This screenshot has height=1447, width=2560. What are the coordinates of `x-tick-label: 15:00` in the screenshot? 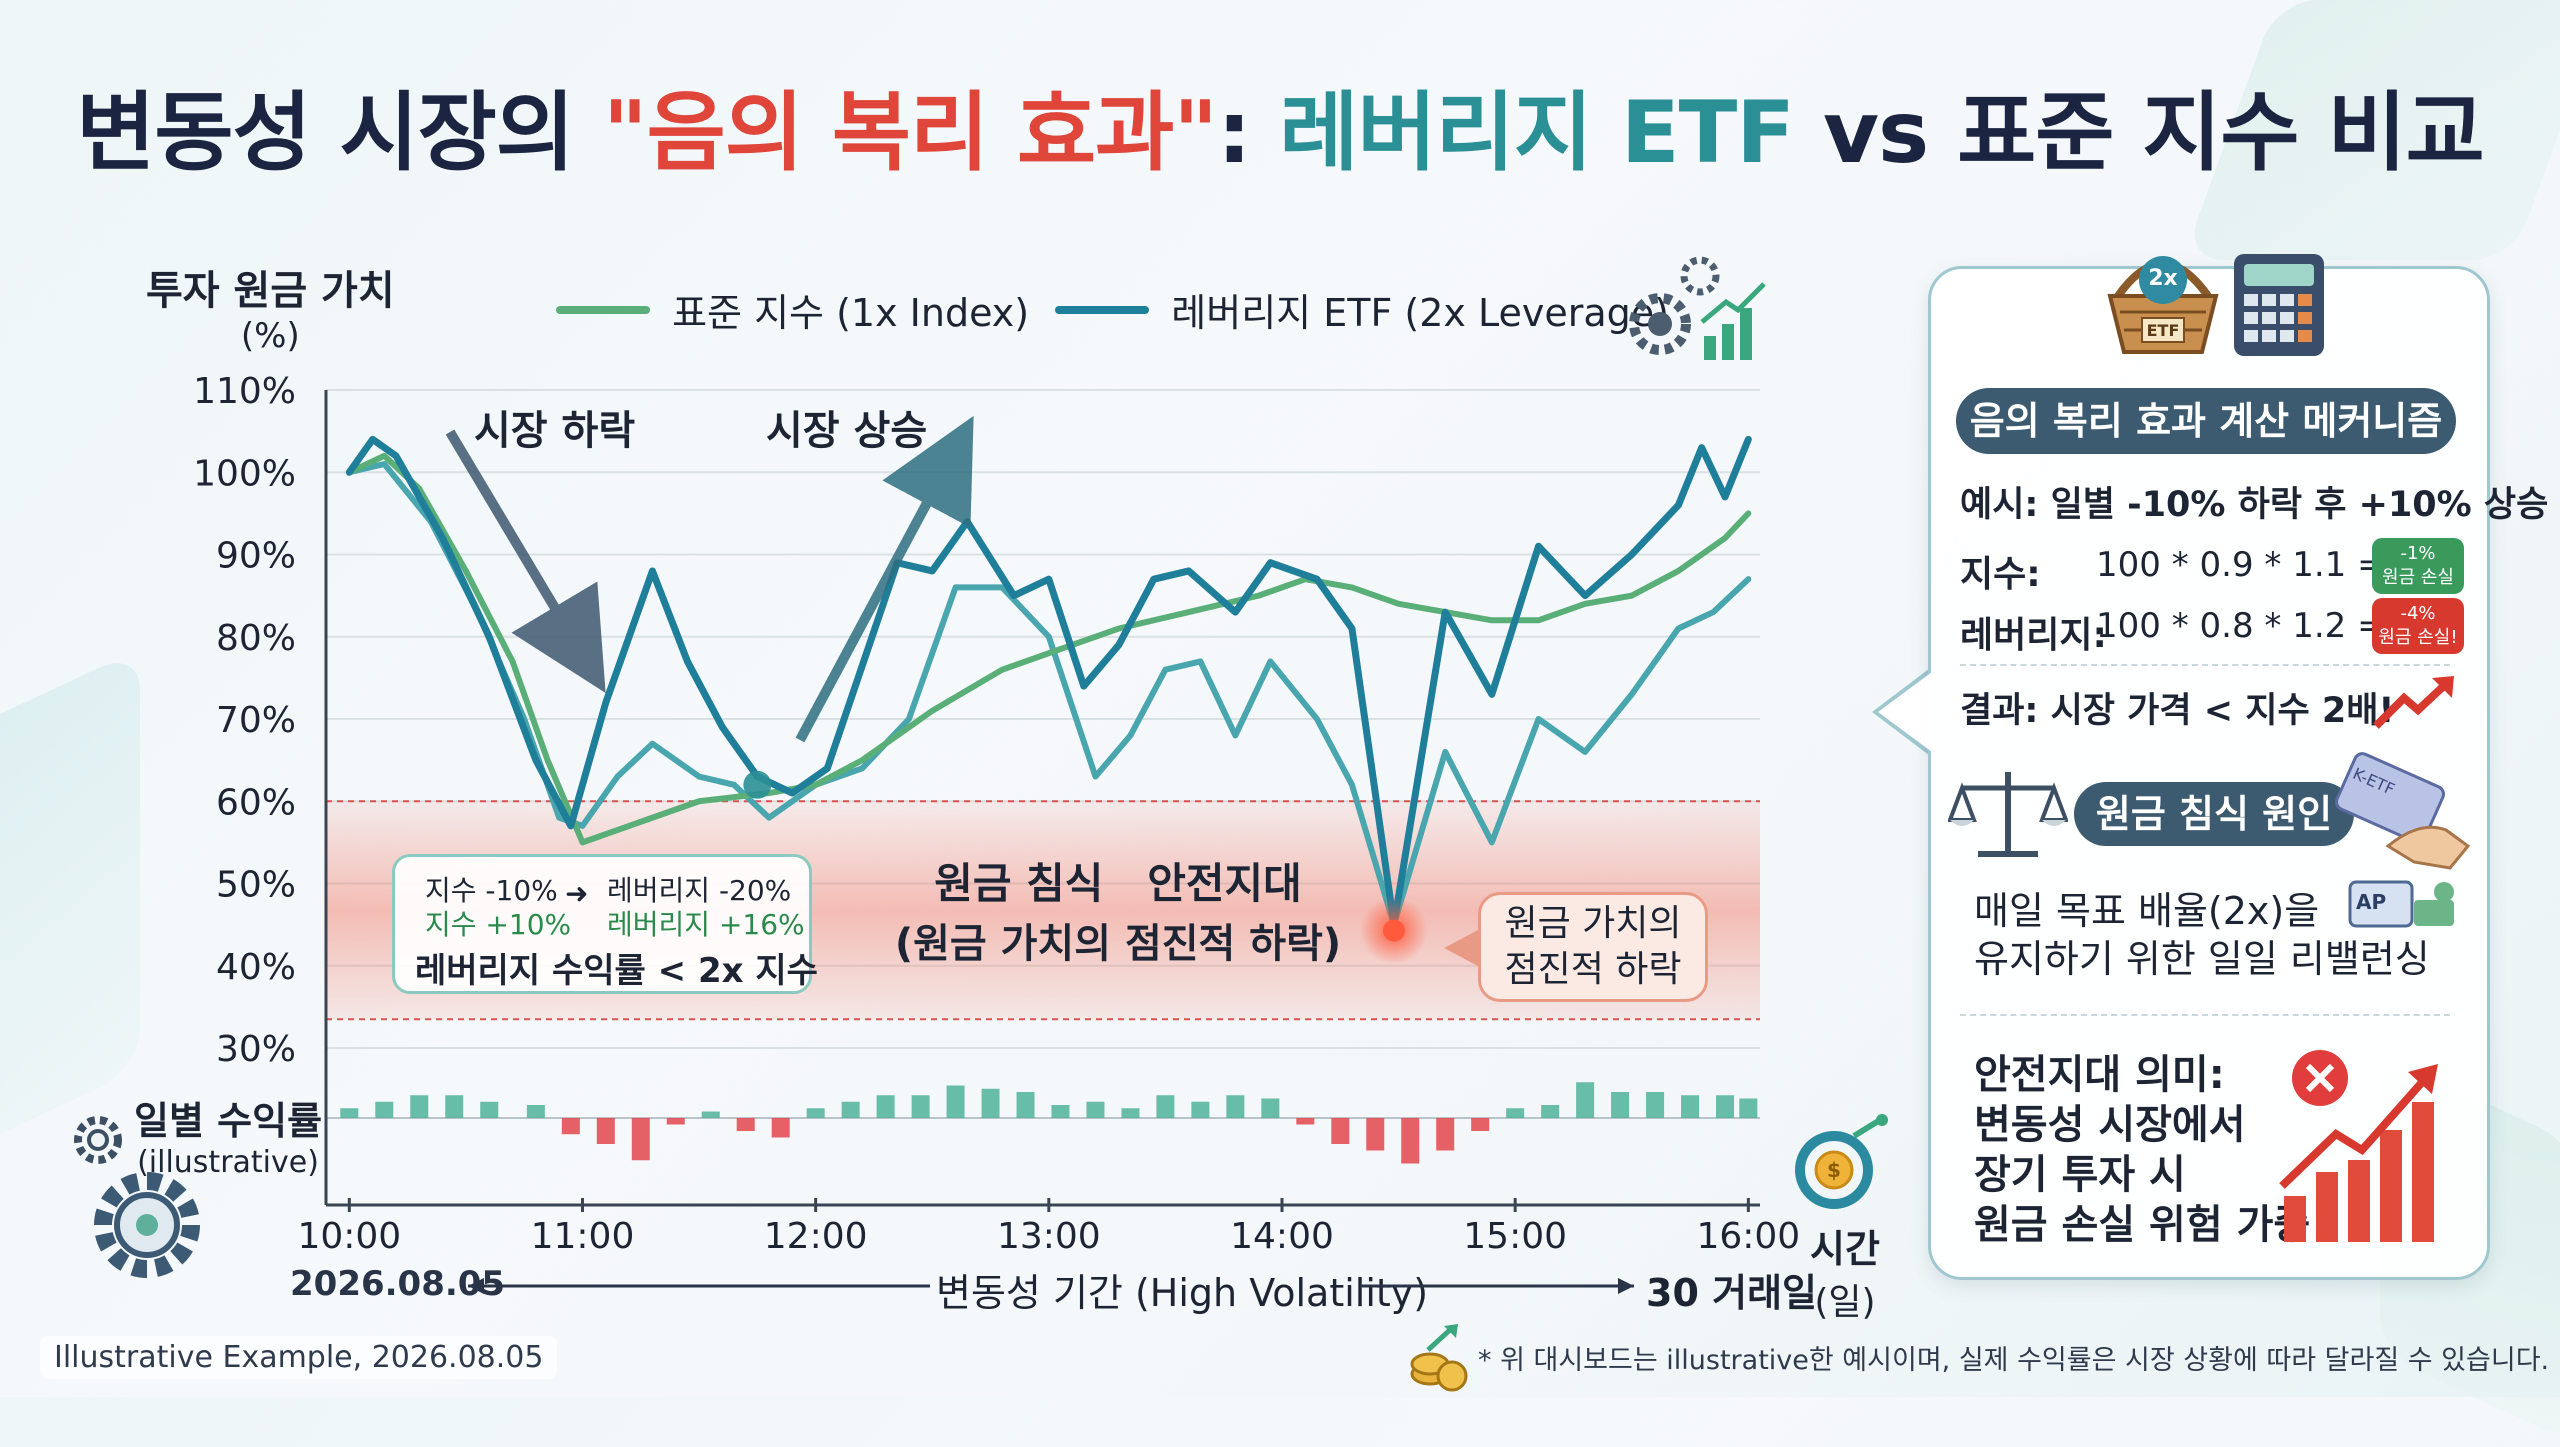 It's located at (1515, 1236).